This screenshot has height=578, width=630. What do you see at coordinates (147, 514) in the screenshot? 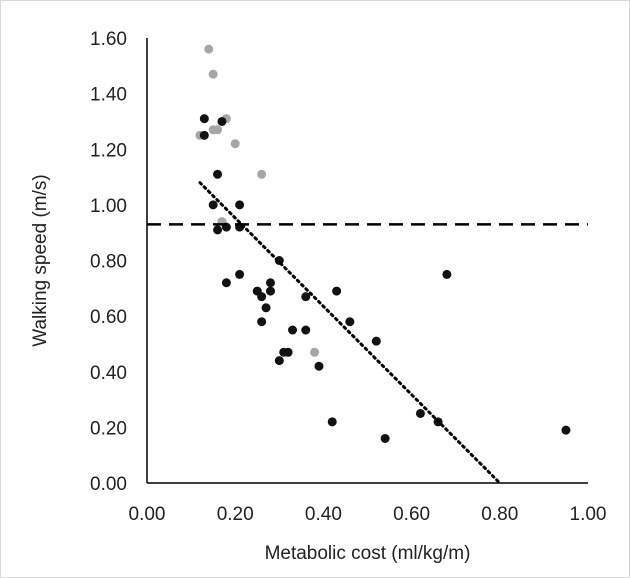
I see `x-tick-label: 0.00` at bounding box center [147, 514].